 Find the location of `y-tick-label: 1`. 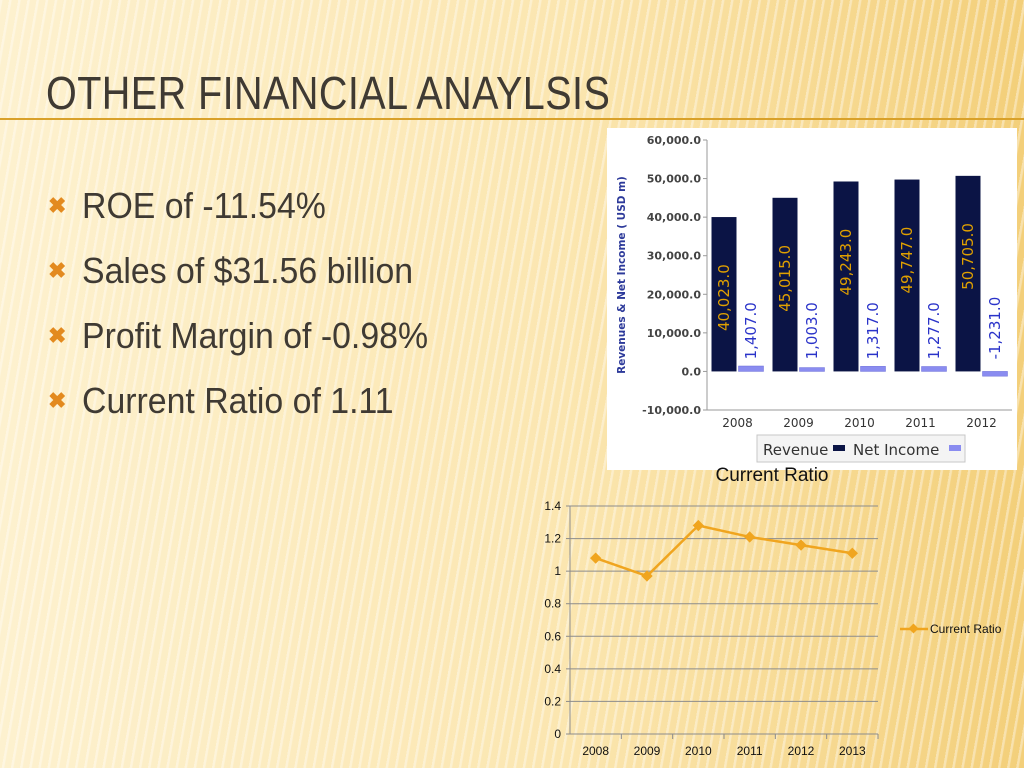

y-tick-label: 1 is located at coordinates (557, 571).